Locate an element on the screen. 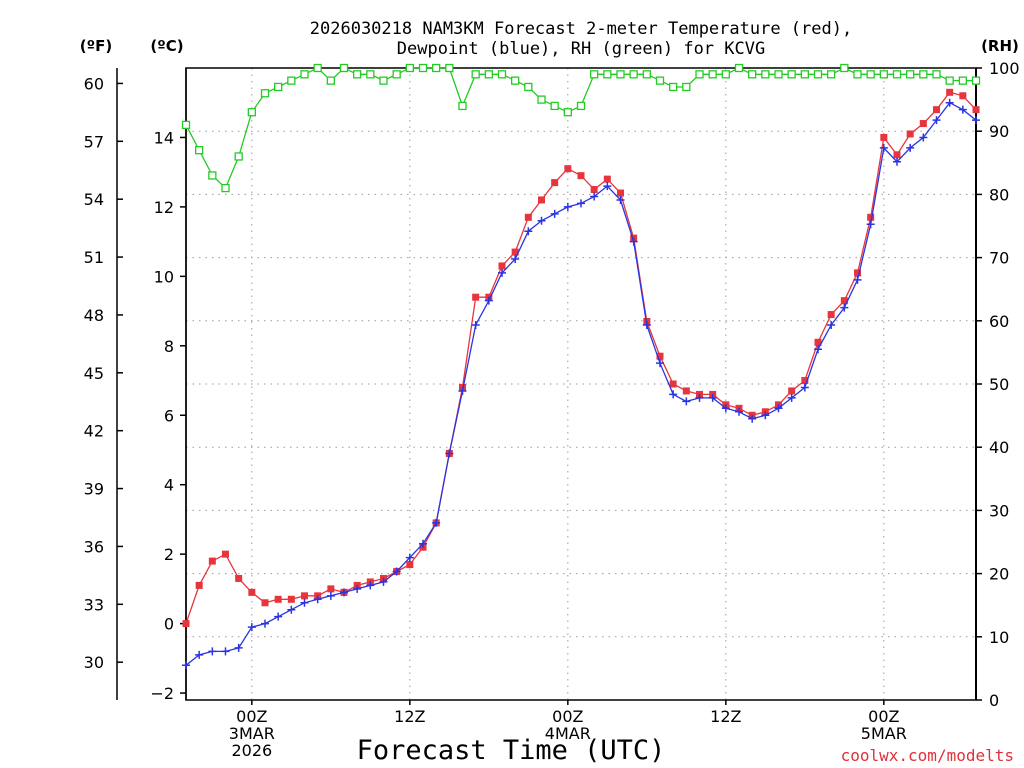 The image size is (1024, 768). rh-unit-label: (RH) is located at coordinates (1000, 46).